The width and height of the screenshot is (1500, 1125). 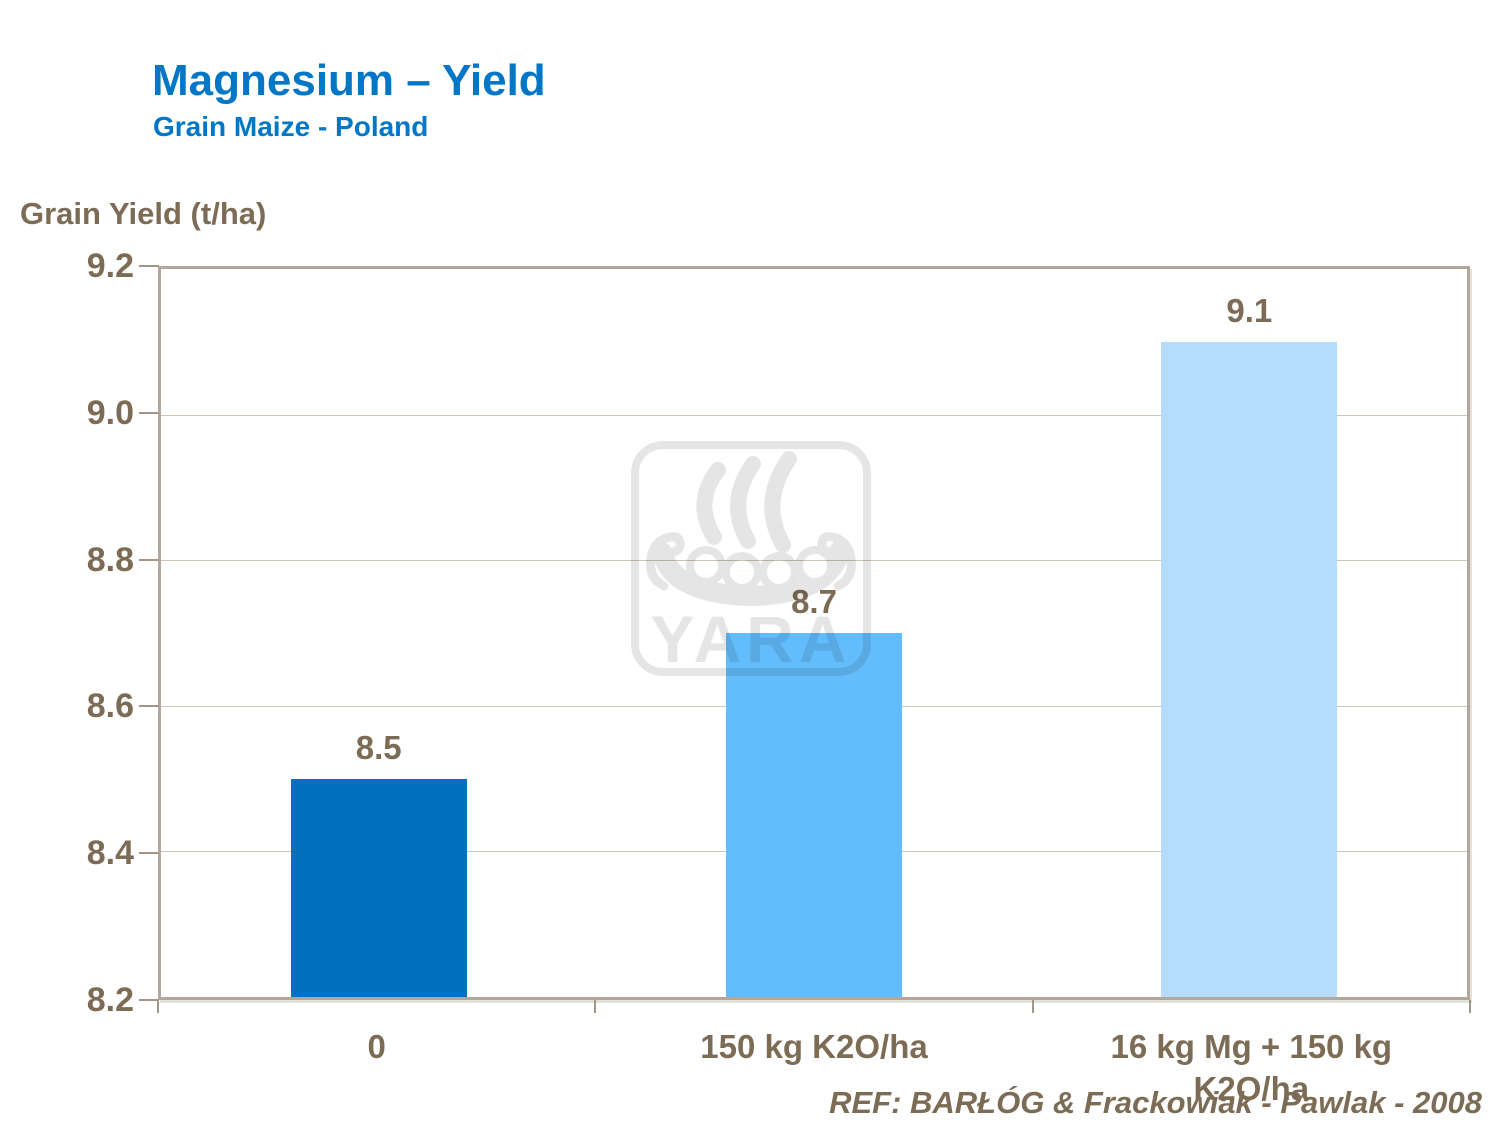 I want to click on reference-text: REF: BARŁÓG & Frackowiak - Pawlak - 2008, so click(x=1155, y=1102).